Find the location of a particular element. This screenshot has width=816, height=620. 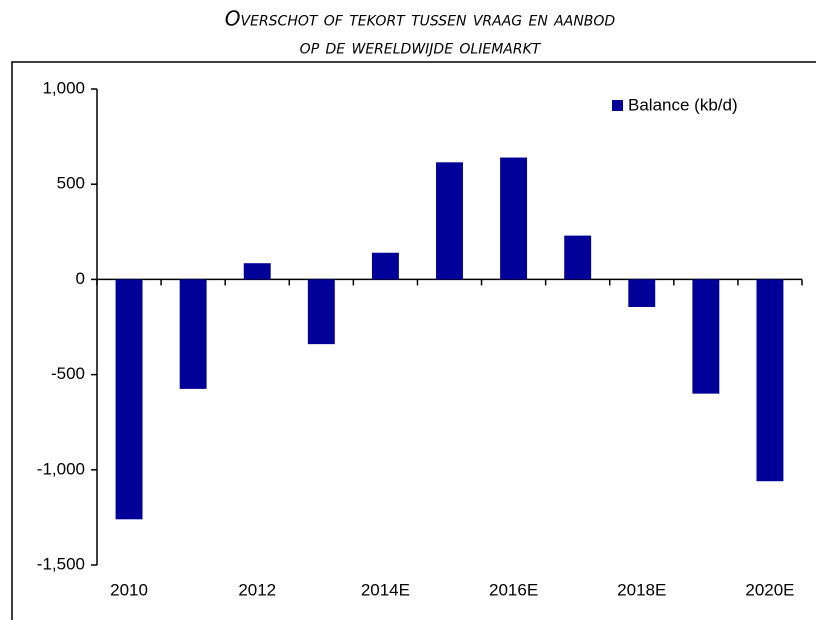

y-tick-label: 500 is located at coordinates (71, 183).